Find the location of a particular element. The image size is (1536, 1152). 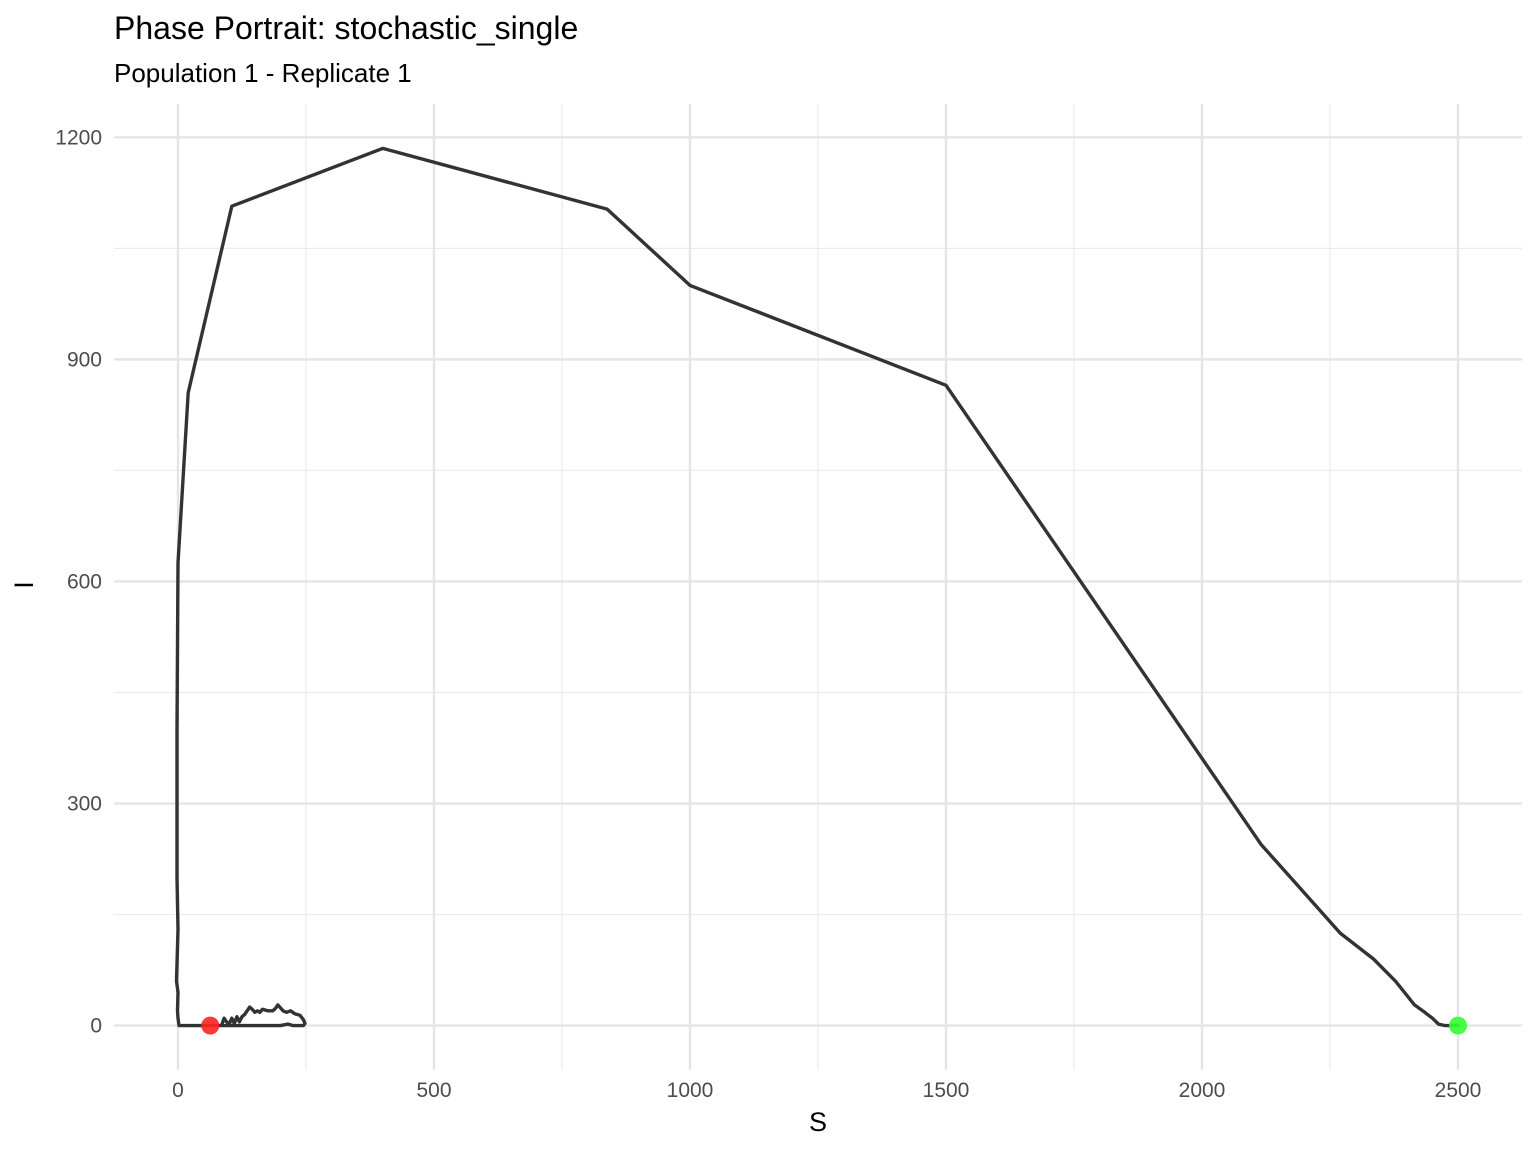

y-tick-label: 0 is located at coordinates (96, 1026).